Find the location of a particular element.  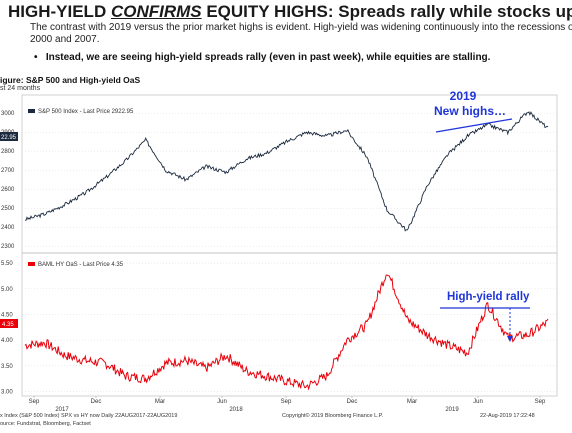

hy-legend-label: BAML HY OaS - Last Price 4.35 is located at coordinates (81, 265).